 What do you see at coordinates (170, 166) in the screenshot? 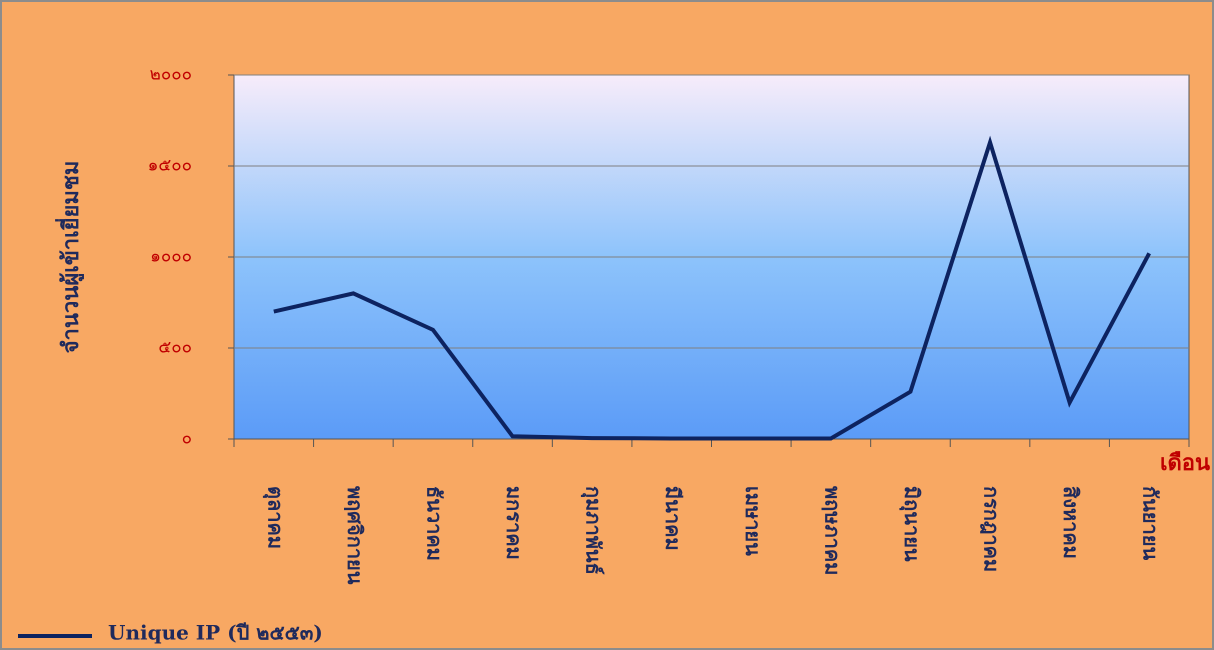
I see `y-tick-label: ๑๕๐๐` at bounding box center [170, 166].